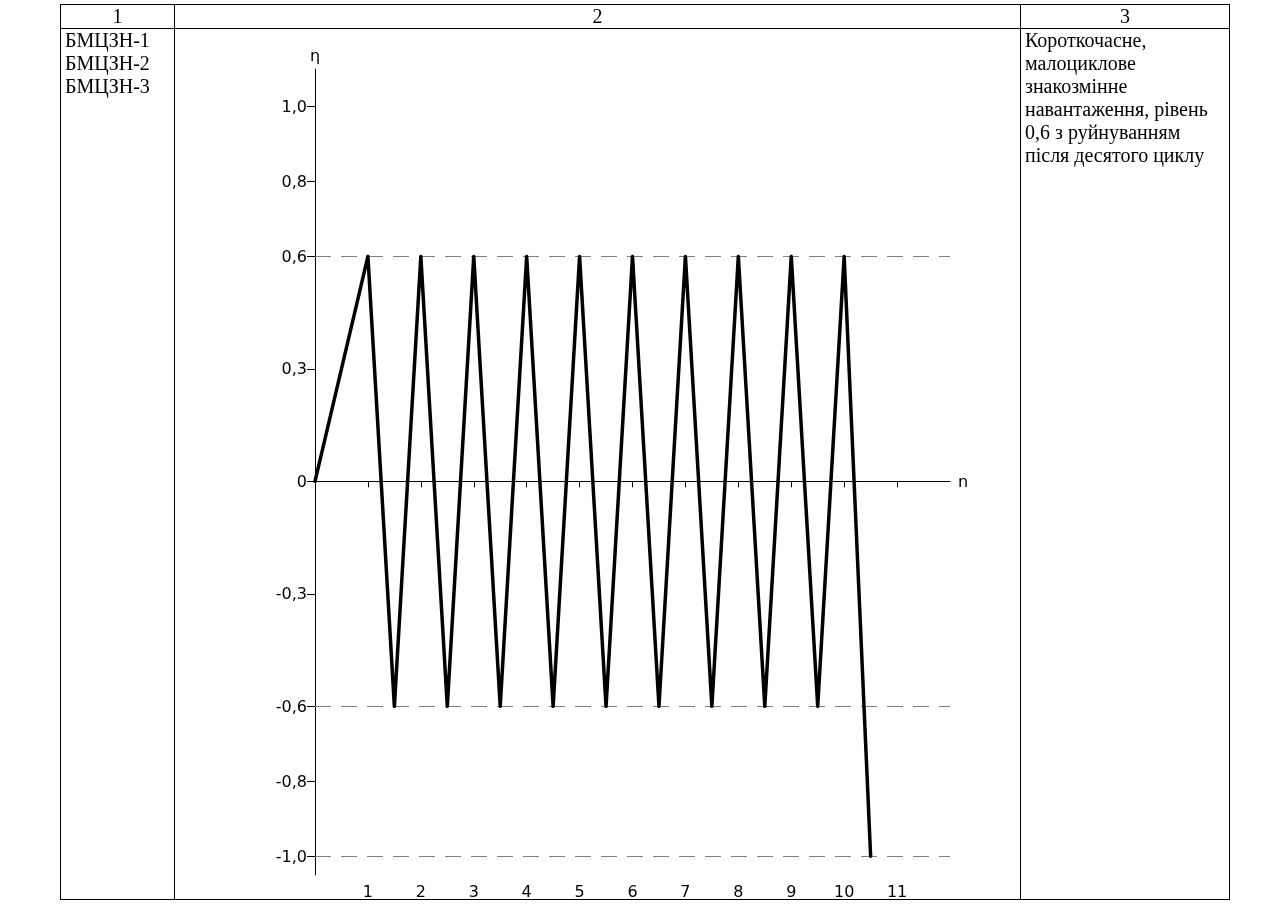  I want to click on y-tick-label: -0,8, so click(291, 781).